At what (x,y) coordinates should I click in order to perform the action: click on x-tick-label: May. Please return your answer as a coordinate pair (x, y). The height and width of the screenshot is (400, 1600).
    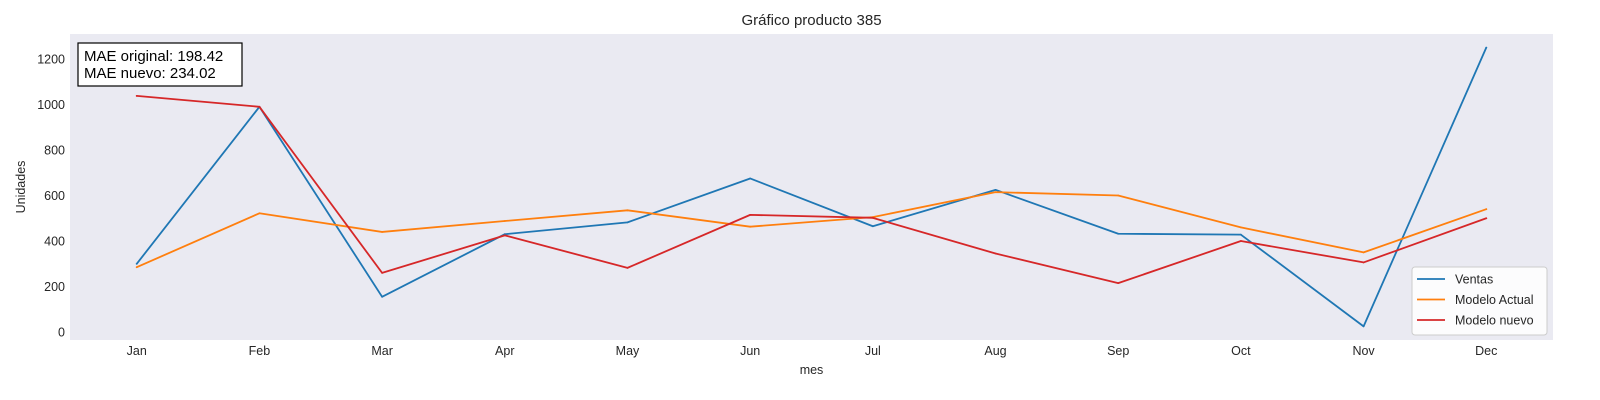
    Looking at the image, I should click on (628, 351).